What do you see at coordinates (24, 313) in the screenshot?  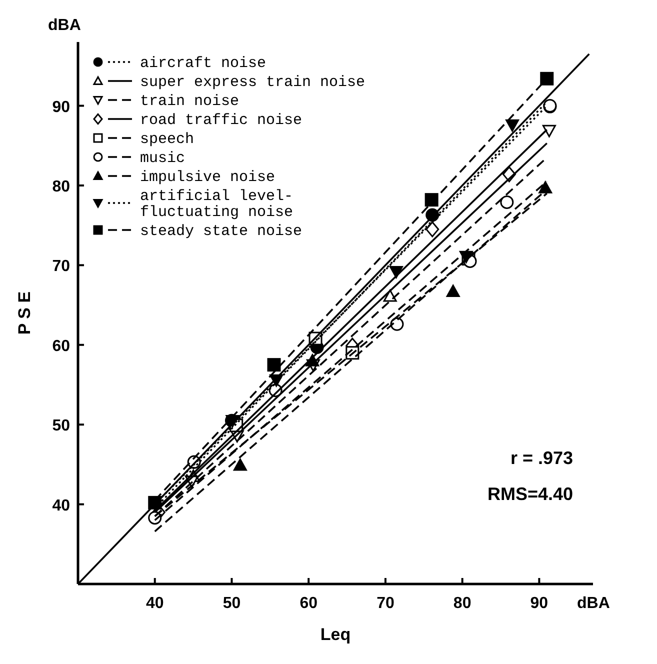 I see `y-axis-title: P S E` at bounding box center [24, 313].